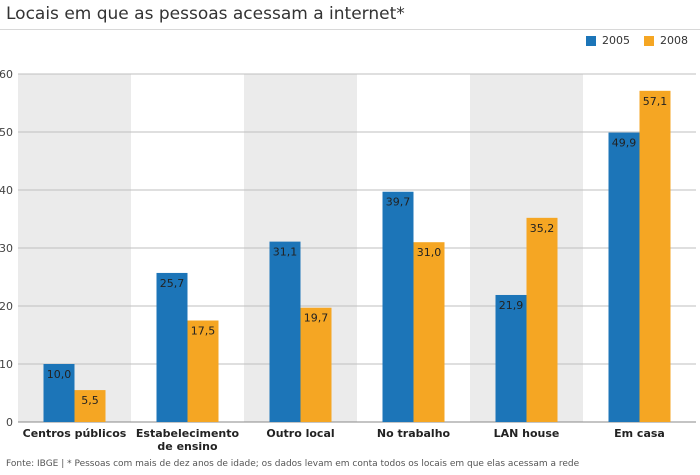 The height and width of the screenshot is (475, 700). What do you see at coordinates (637, 40) in the screenshot?
I see `legend: 2005 2008` at bounding box center [637, 40].